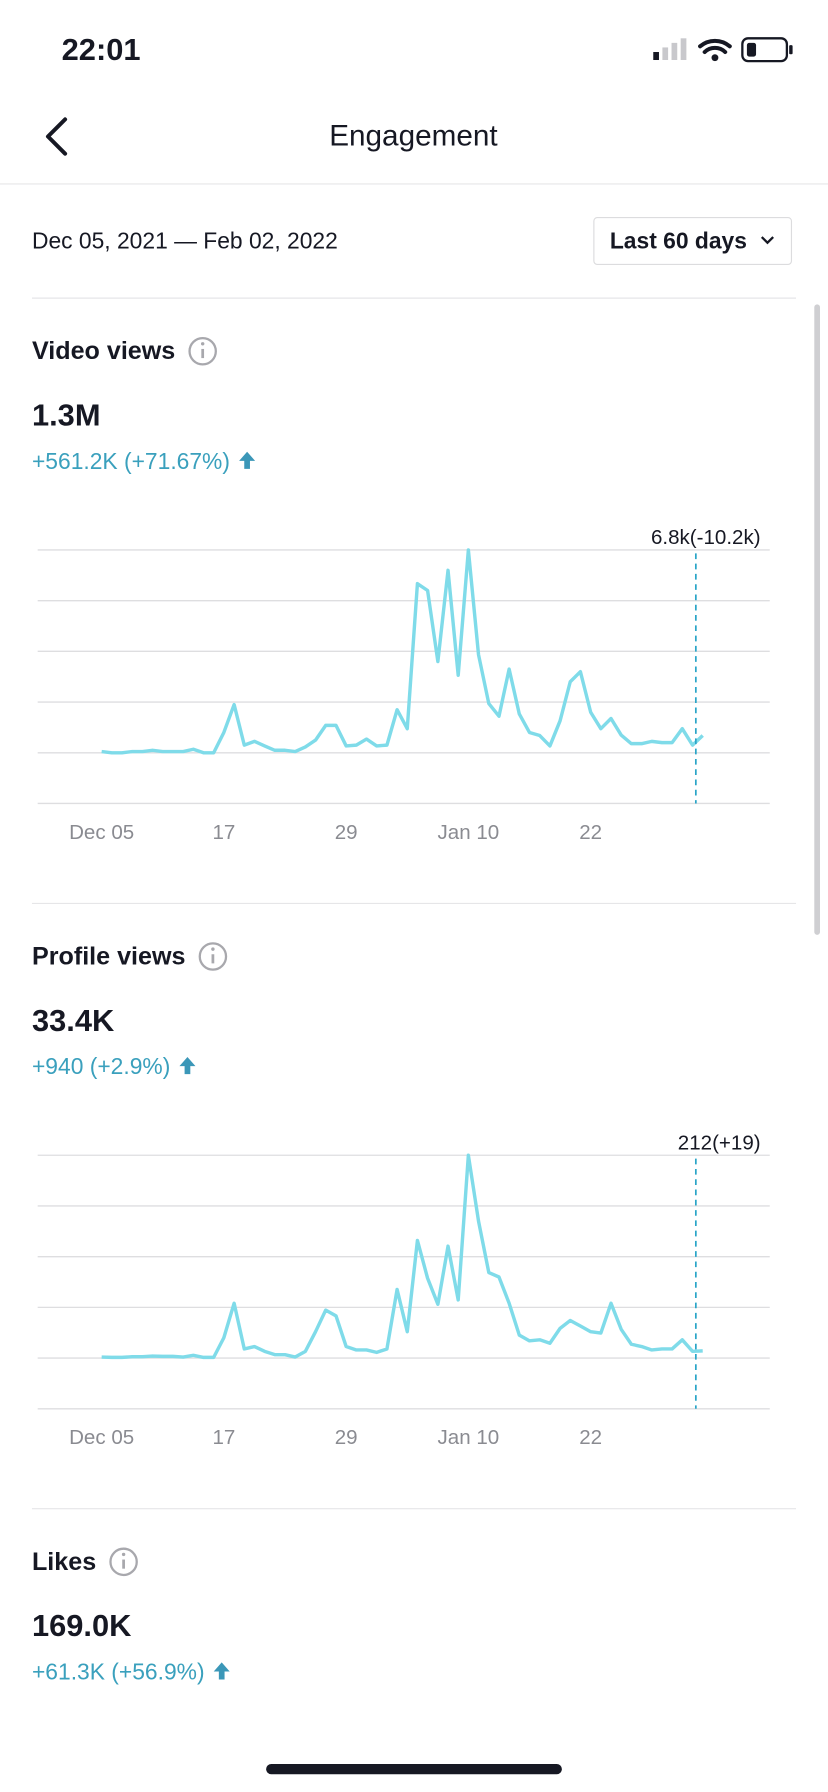 The image size is (828, 1792). I want to click on metric-change: +561.2K (+71.67%), so click(131, 461).